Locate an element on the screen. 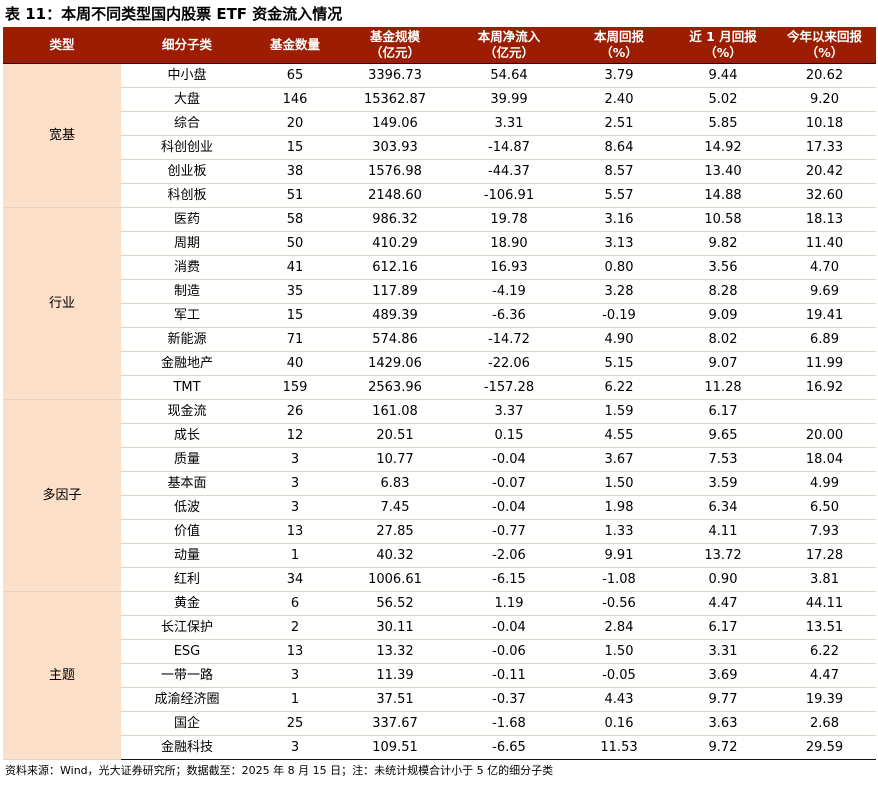  value-cell: -6.15 is located at coordinates (509, 579).